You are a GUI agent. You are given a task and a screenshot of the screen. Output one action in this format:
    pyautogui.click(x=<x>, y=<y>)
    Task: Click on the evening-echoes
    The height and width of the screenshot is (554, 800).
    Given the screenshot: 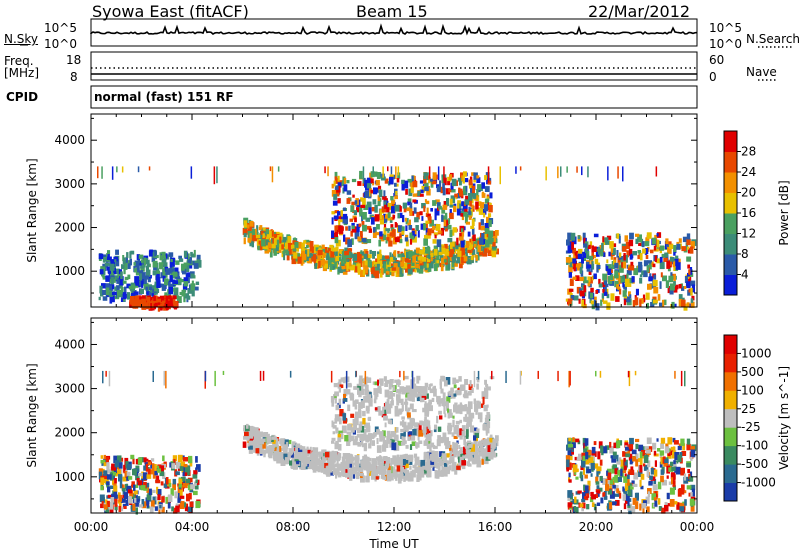 What is the action you would take?
    pyautogui.click(x=631, y=271)
    